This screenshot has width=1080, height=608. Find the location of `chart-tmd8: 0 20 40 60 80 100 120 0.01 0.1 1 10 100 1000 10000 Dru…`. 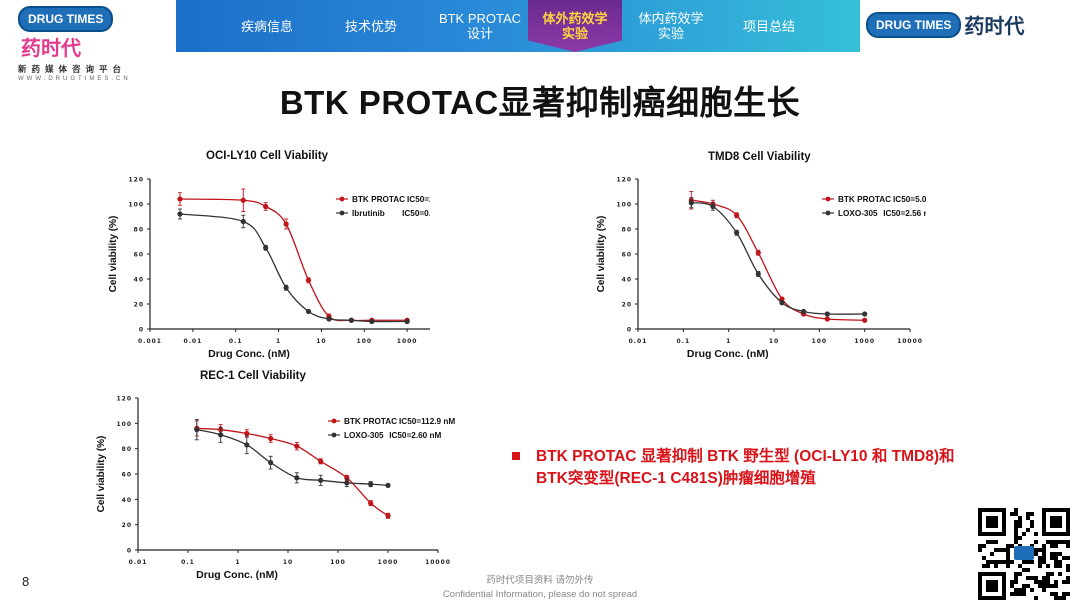

chart-tmd8: 0 20 40 60 80 100 120 0.01 0.1 1 10 100 1000 10000 Dru… is located at coordinates (761, 269).